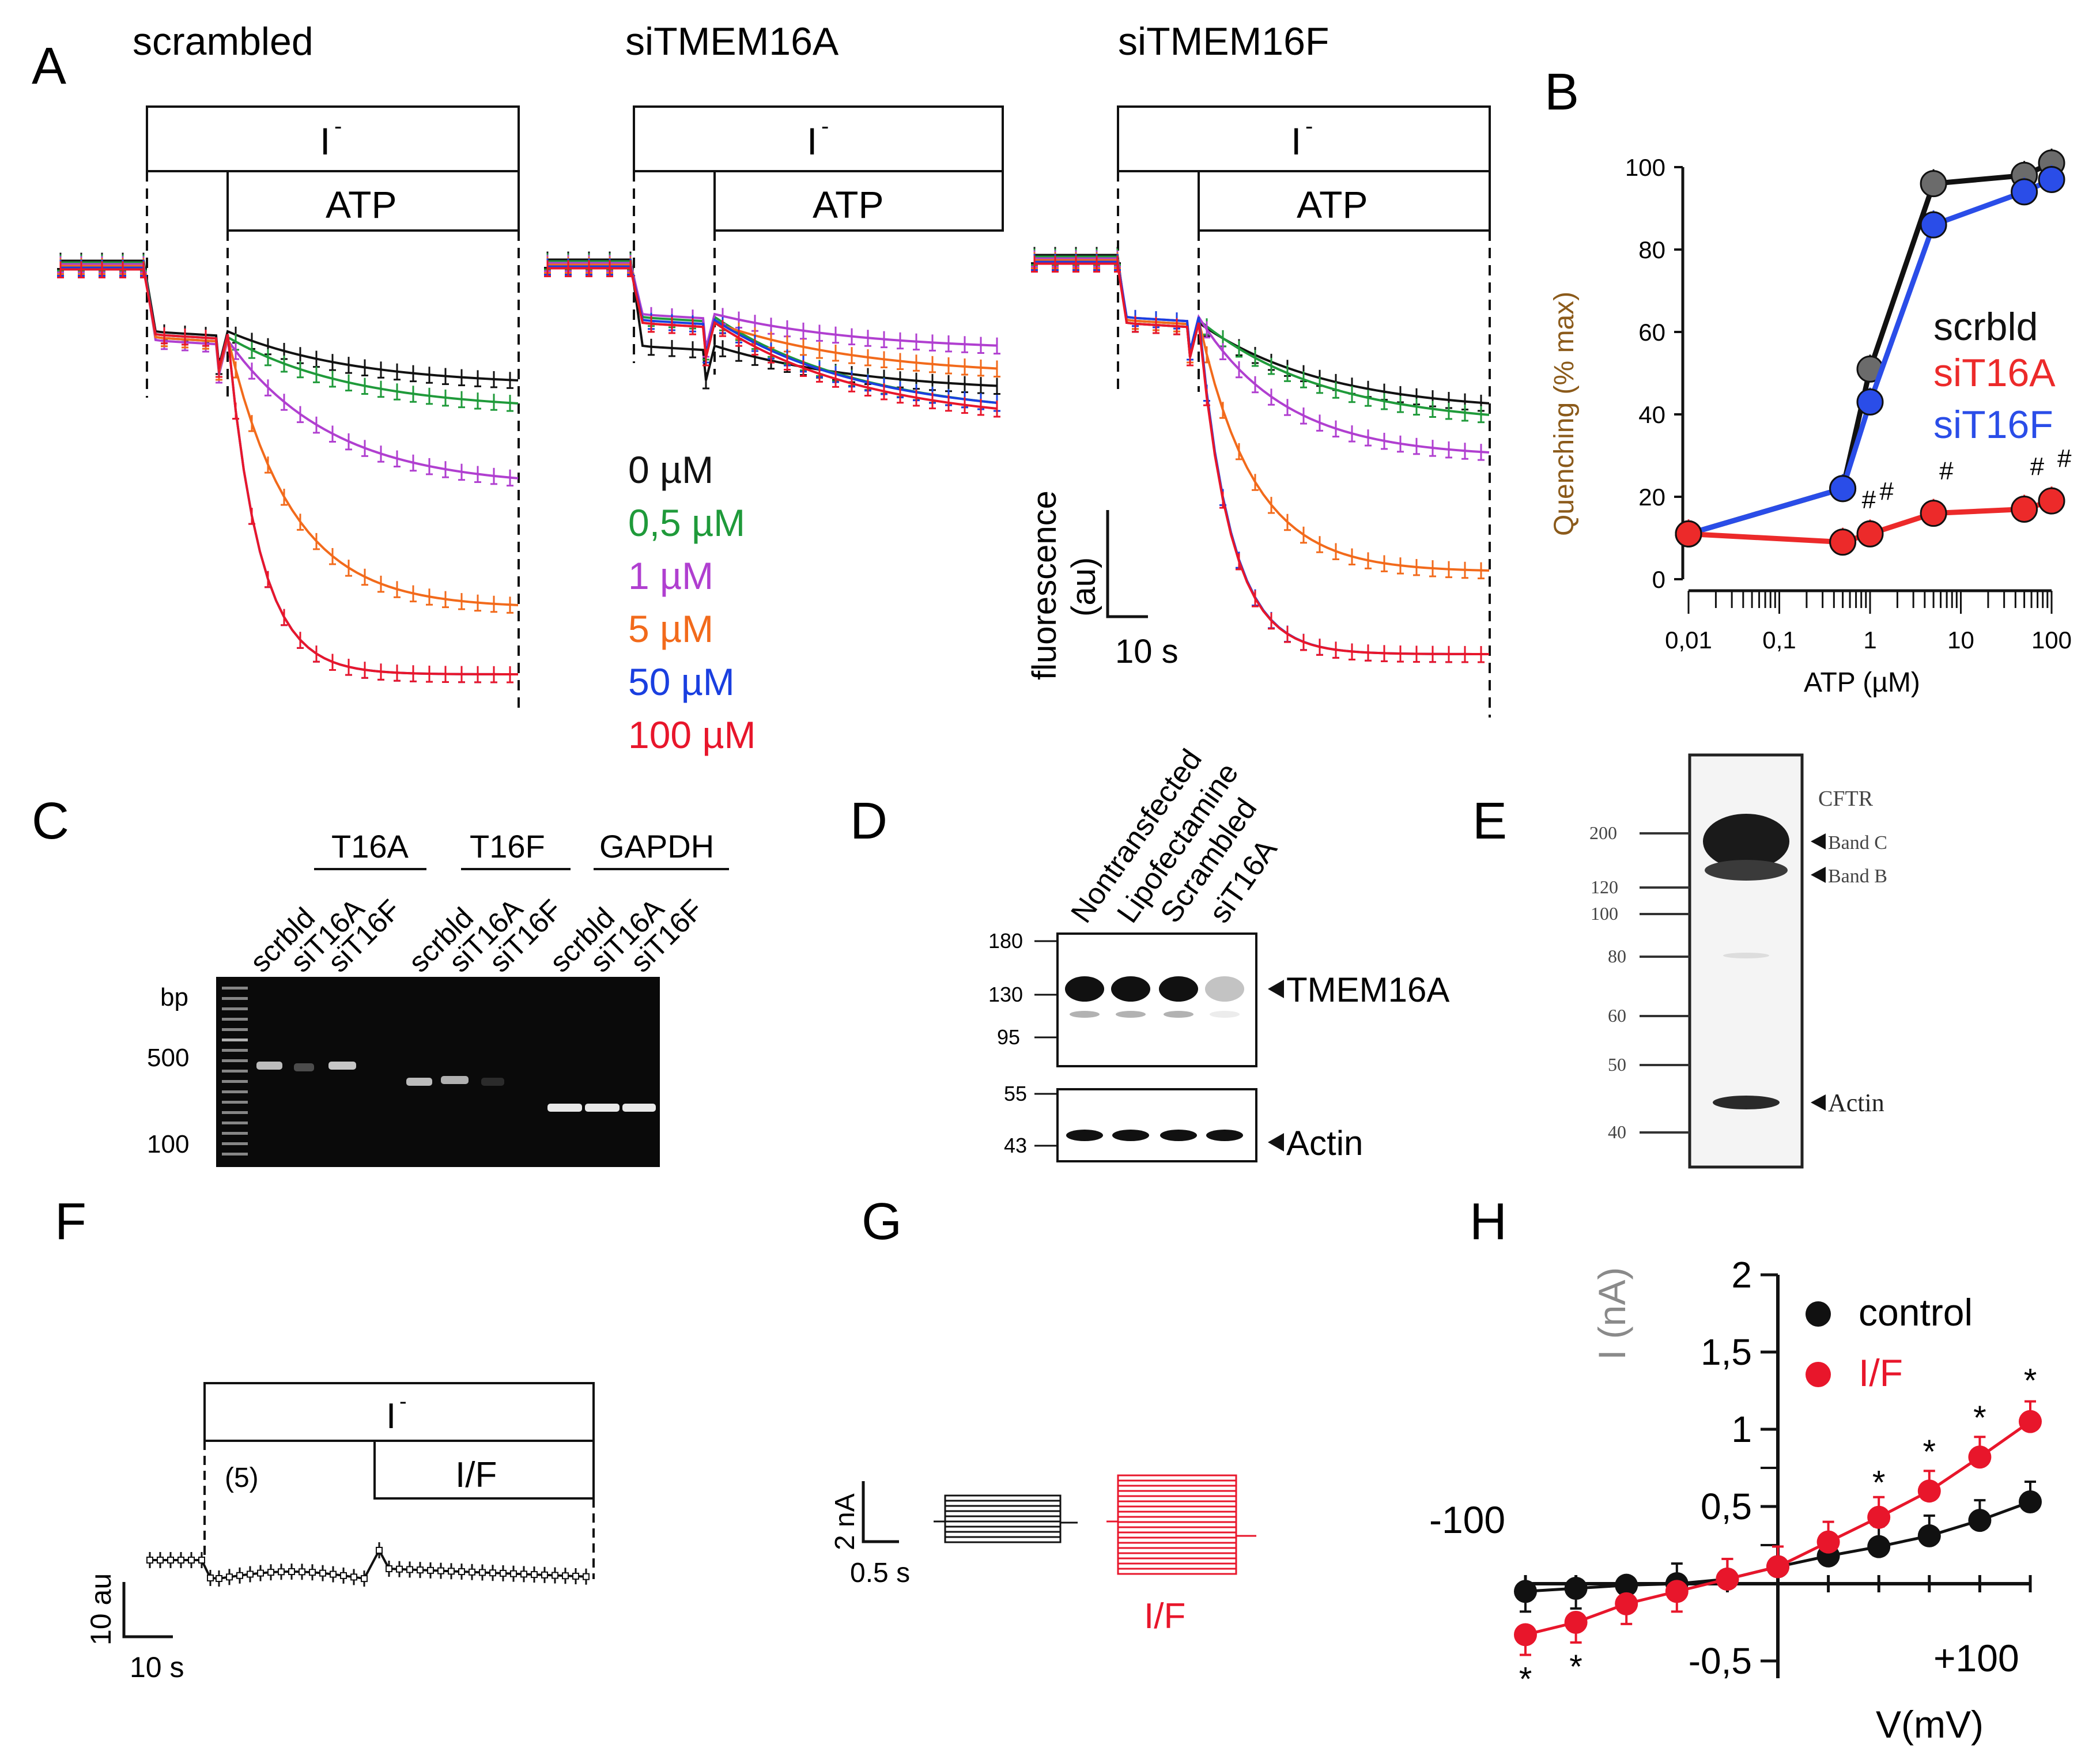 This screenshot has height=1752, width=2100. What do you see at coordinates (1746, 955) in the screenshot?
I see `panel-e-faint-band` at bounding box center [1746, 955].